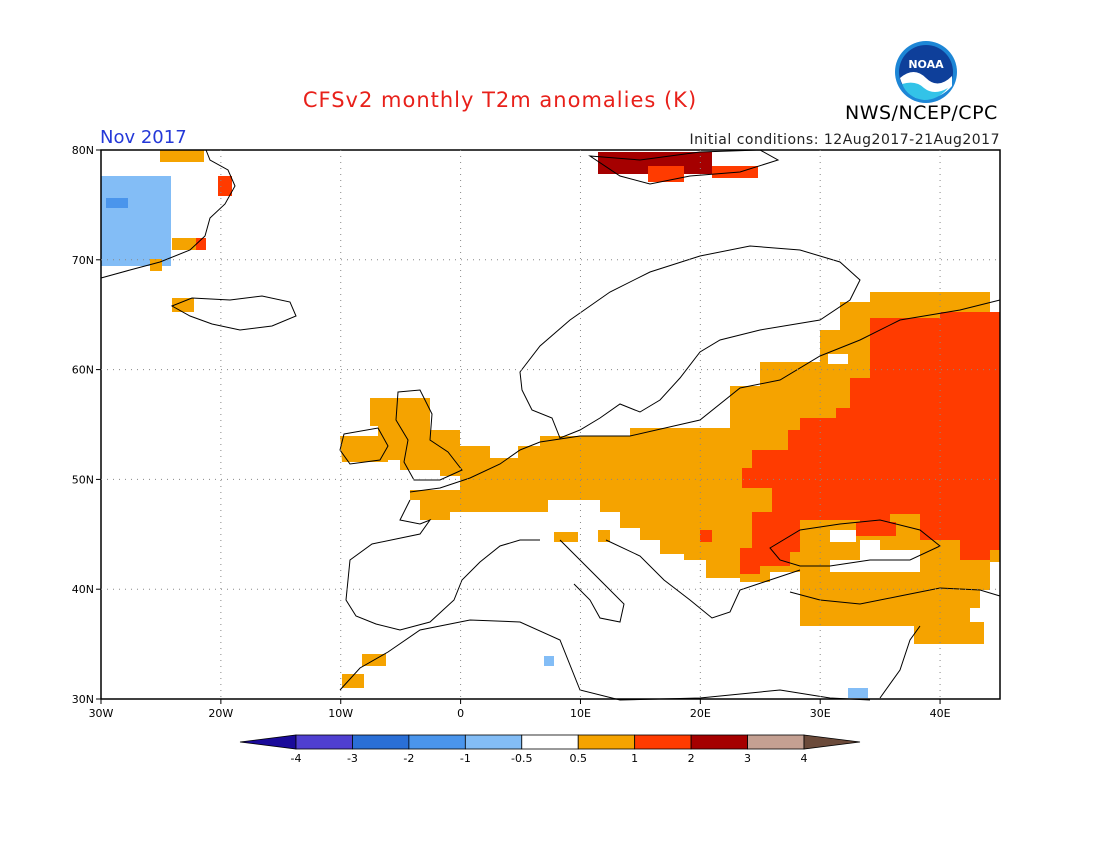 This screenshot has height=850, width=1100. What do you see at coordinates (296, 758) in the screenshot?
I see `legend-label: -4` at bounding box center [296, 758].